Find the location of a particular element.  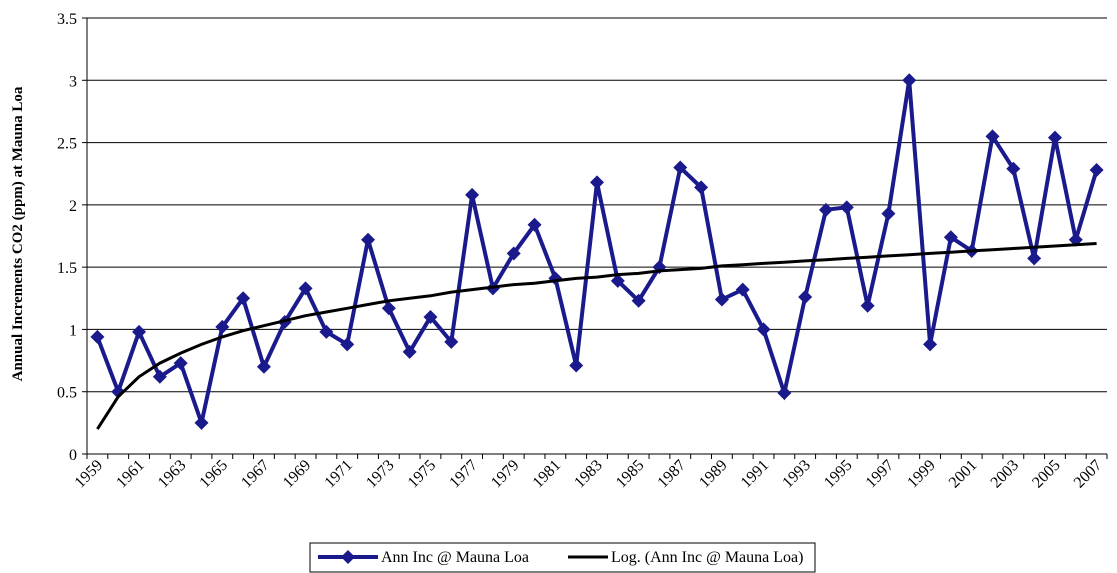

data-point-1974 is located at coordinates (409, 351).